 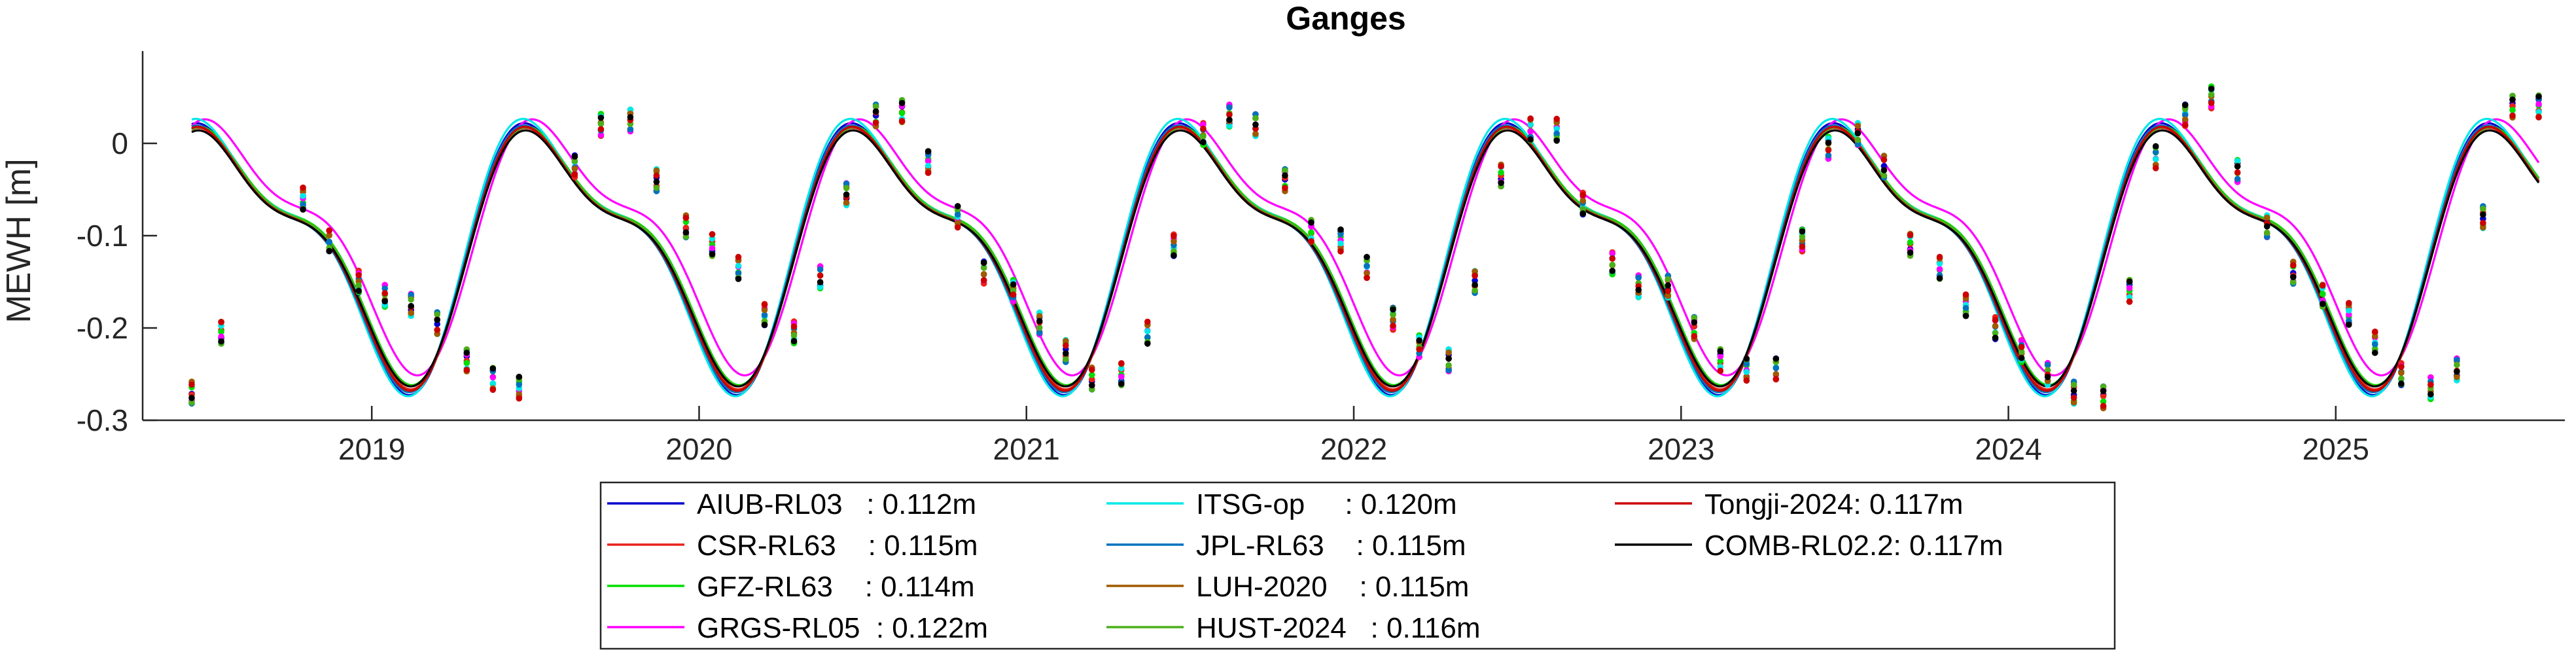 What do you see at coordinates (1331, 546) in the screenshot?
I see `legend-label: JPL-RL63 : 0.115m` at bounding box center [1331, 546].